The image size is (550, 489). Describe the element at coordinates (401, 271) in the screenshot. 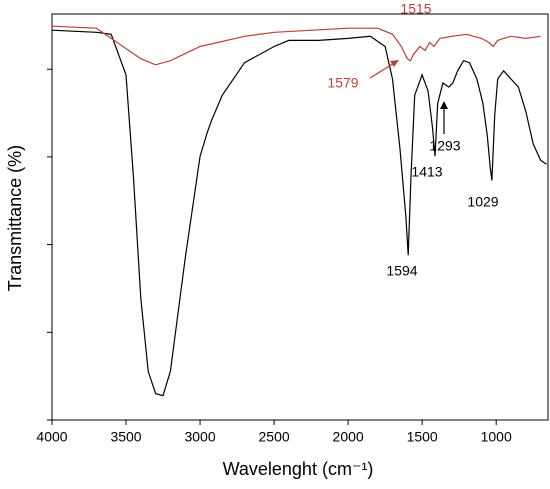

I see `annotation: 1594` at that location.